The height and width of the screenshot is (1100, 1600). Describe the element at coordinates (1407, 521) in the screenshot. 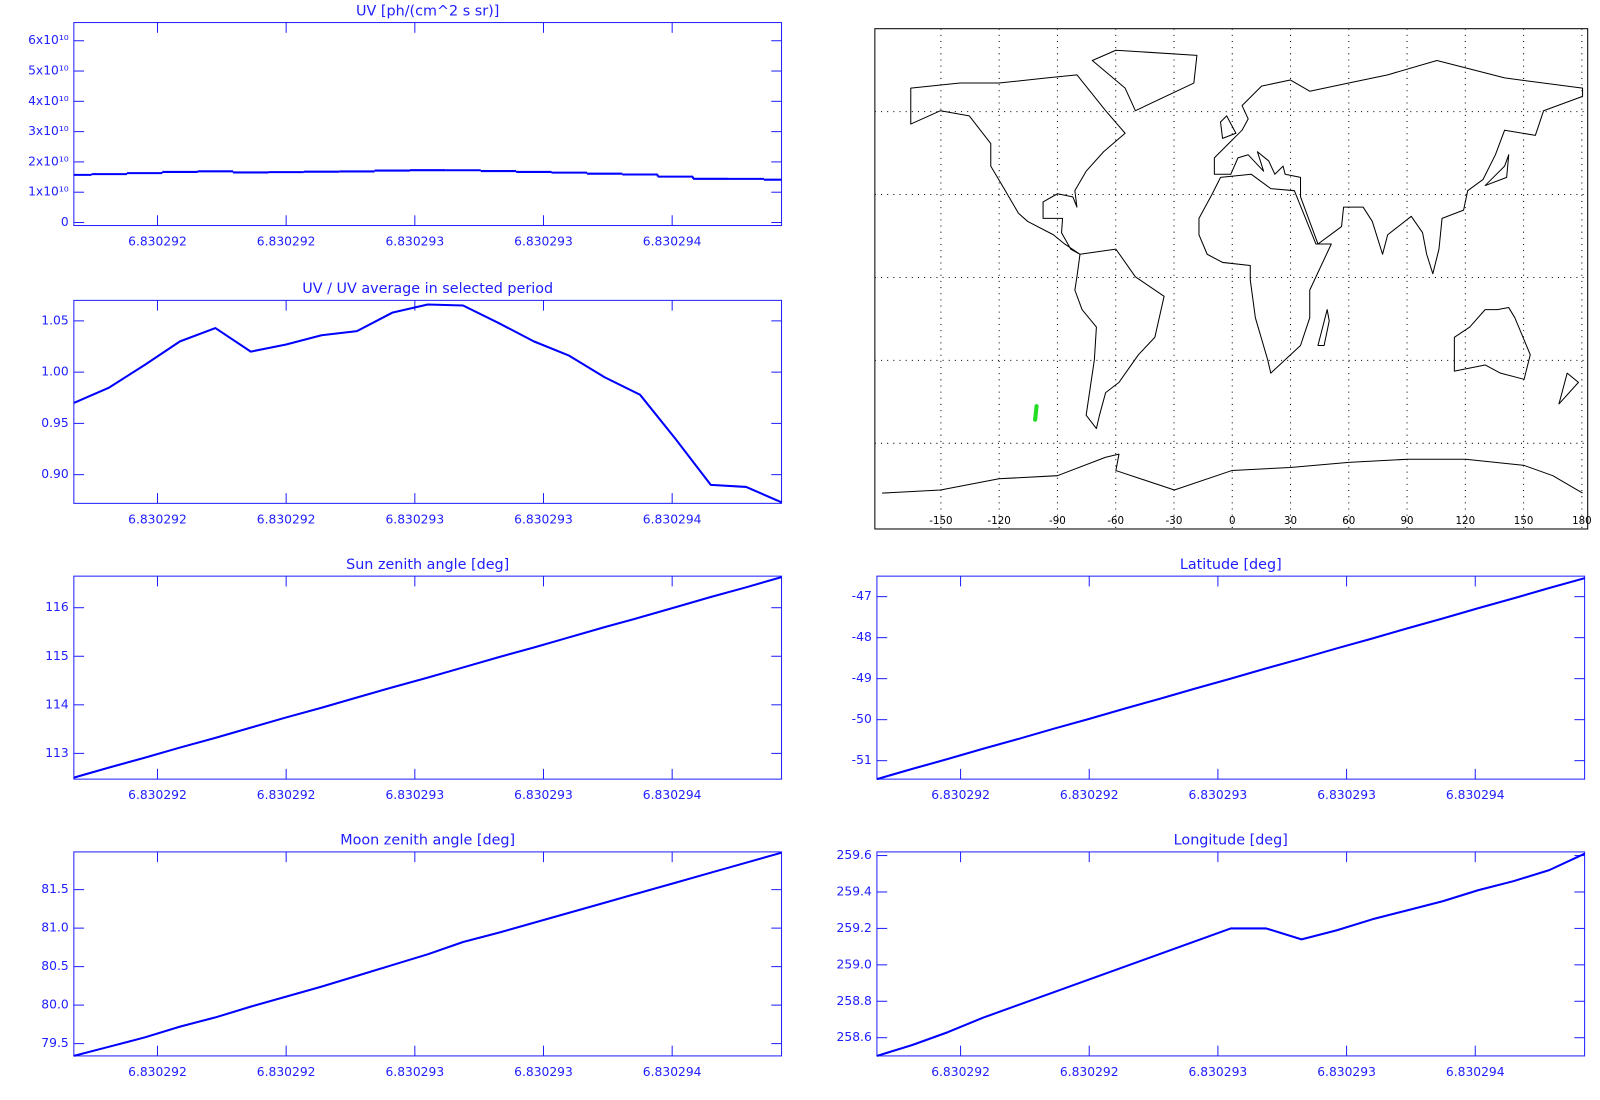

I see `longitude-label: 90` at that location.